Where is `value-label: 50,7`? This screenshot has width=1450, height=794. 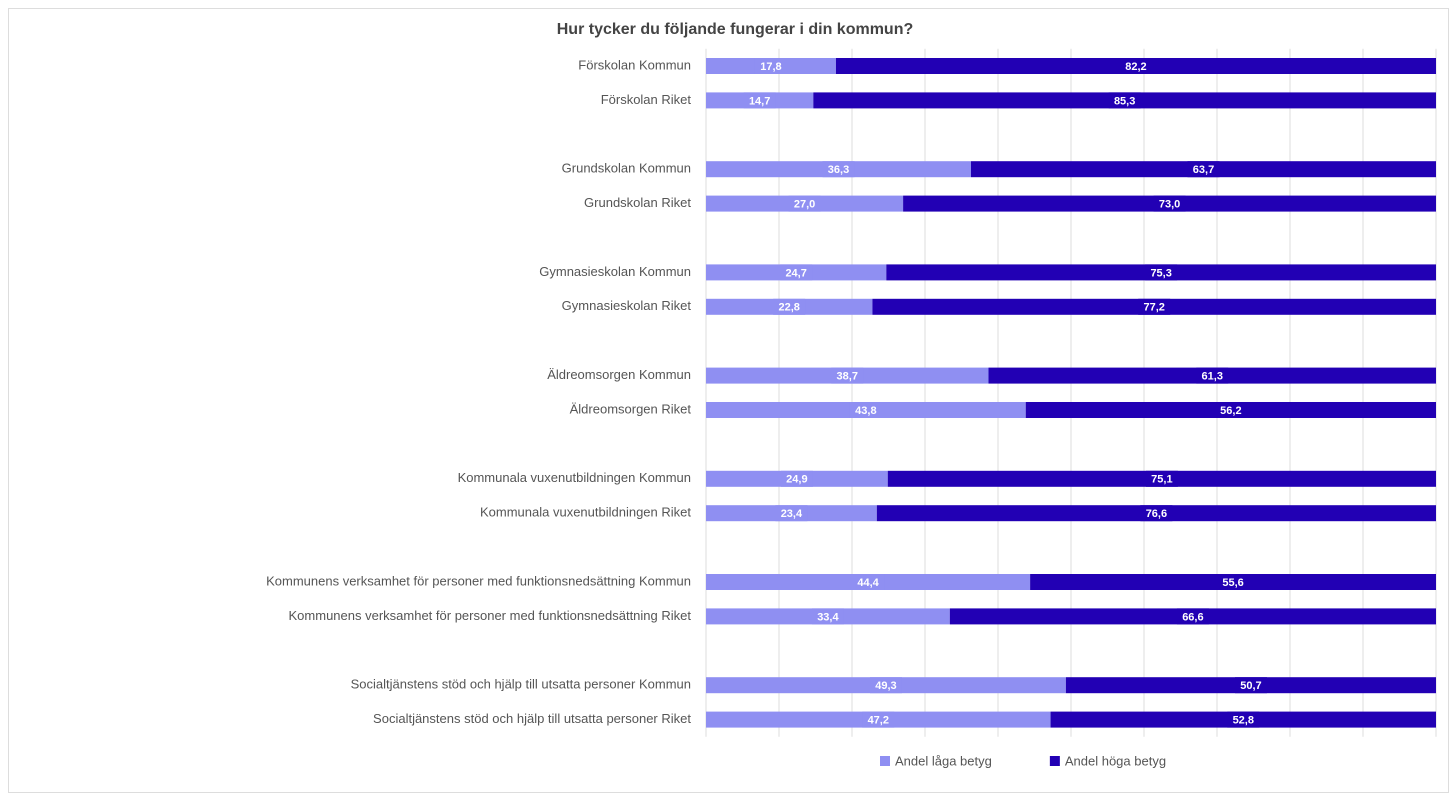
value-label: 50,7 is located at coordinates (1250, 686).